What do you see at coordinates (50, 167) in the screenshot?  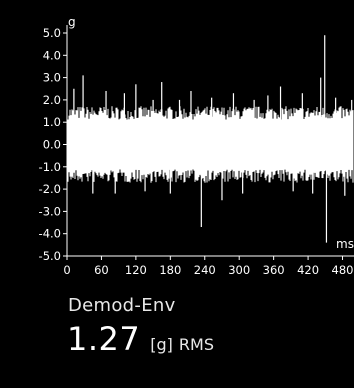 I see `y-tick-label: -1.0` at bounding box center [50, 167].